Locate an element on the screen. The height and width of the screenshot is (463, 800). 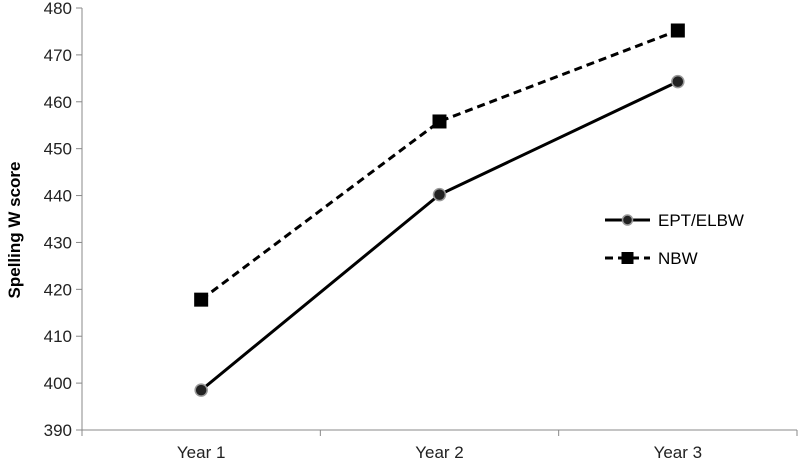
x-tick-label: Year 3 is located at coordinates (678, 452).